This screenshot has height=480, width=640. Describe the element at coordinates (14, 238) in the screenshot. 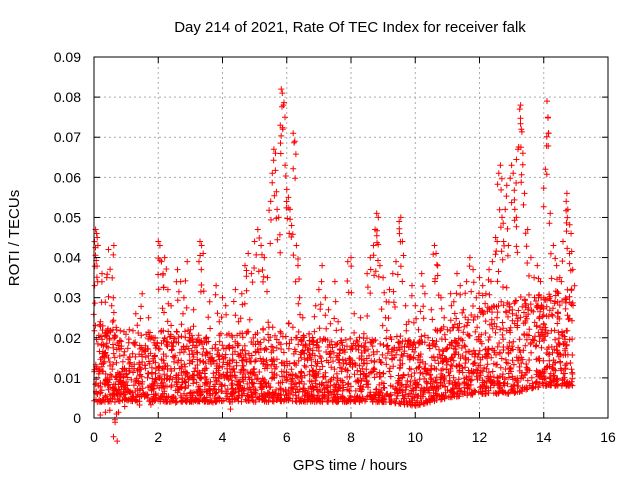

I see `y-axis-label: ROTI / TECUs` at that location.